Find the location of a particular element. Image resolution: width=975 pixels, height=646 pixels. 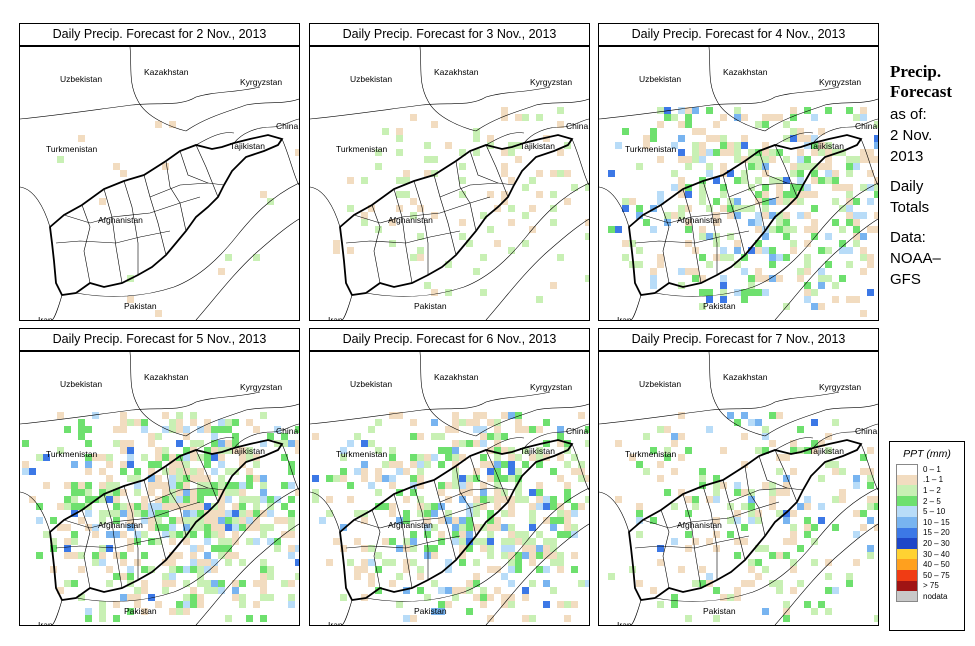

province-lines is located at coordinates (430, 519).